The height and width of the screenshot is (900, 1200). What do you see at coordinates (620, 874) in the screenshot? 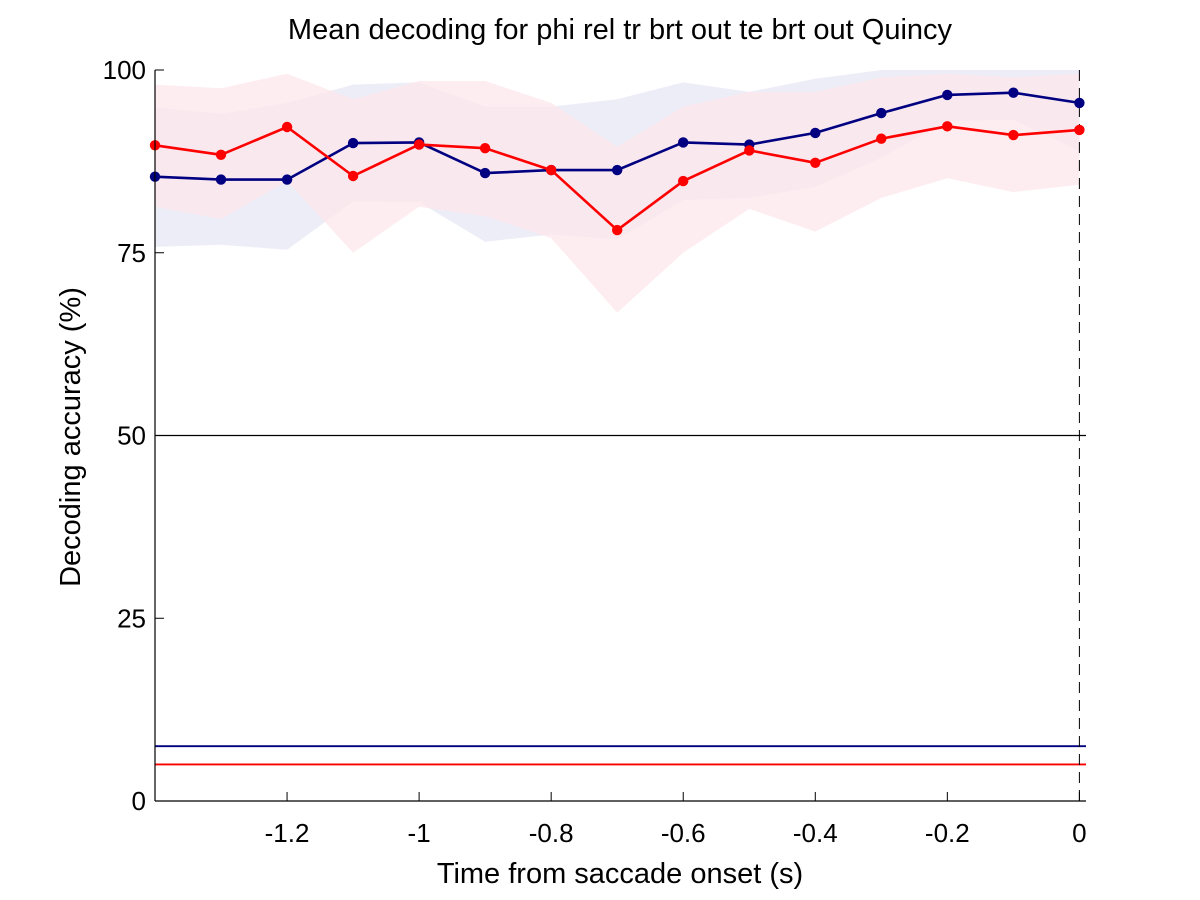
I see `x-axis-label: Time from saccade onset (s)` at bounding box center [620, 874].